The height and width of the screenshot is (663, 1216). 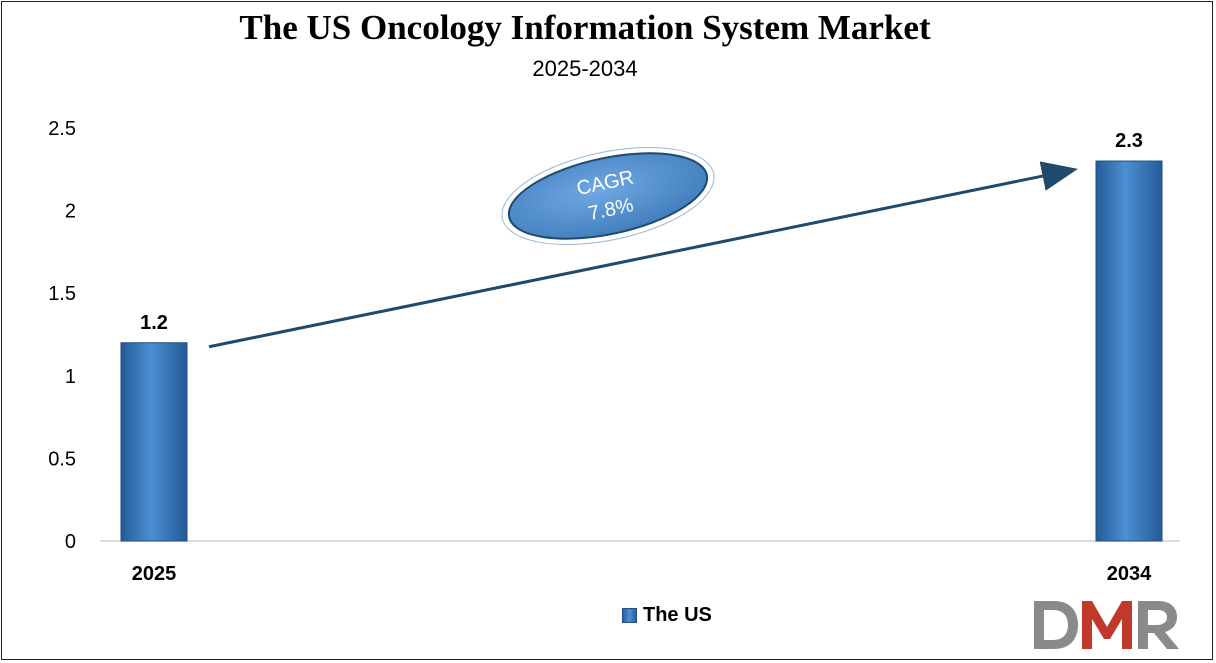 I want to click on x-category-label: 2034, so click(x=1129, y=574).